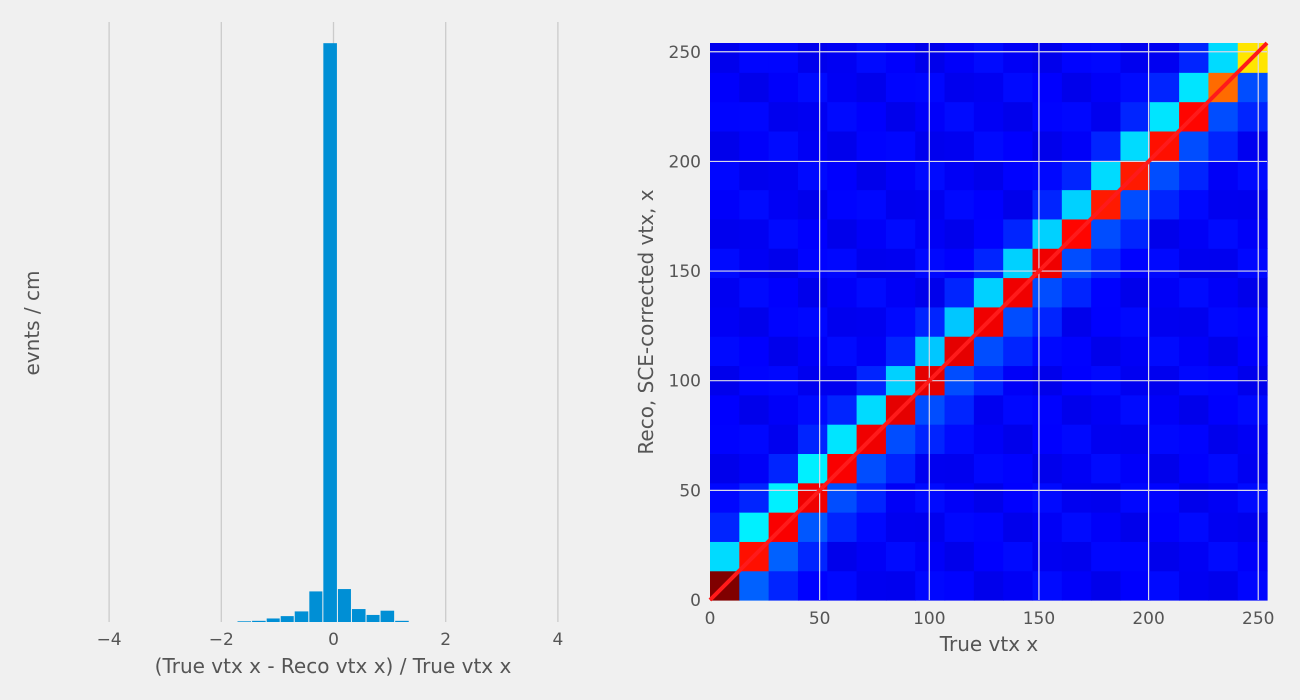  What do you see at coordinates (557, 640) in the screenshot?
I see `histogram-x-tick-label: 4` at bounding box center [557, 640].